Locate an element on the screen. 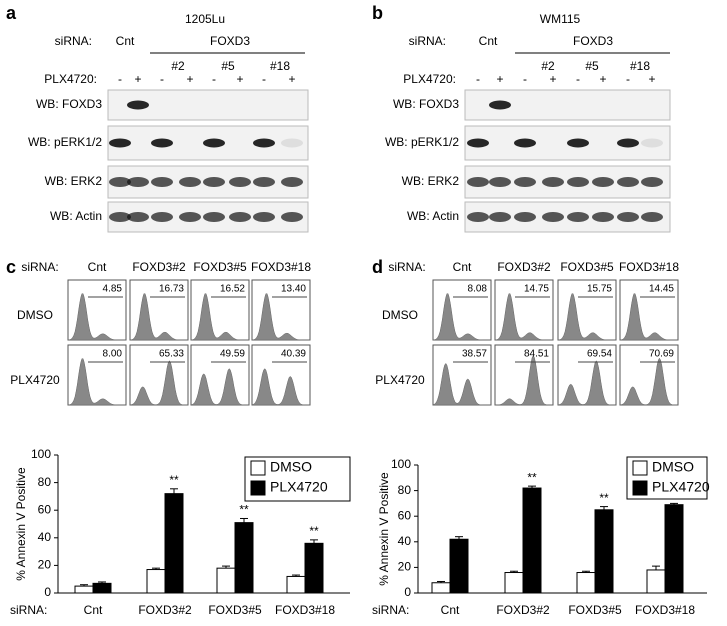 The width and height of the screenshot is (727, 626). gate-value: 14.75 is located at coordinates (536, 289).